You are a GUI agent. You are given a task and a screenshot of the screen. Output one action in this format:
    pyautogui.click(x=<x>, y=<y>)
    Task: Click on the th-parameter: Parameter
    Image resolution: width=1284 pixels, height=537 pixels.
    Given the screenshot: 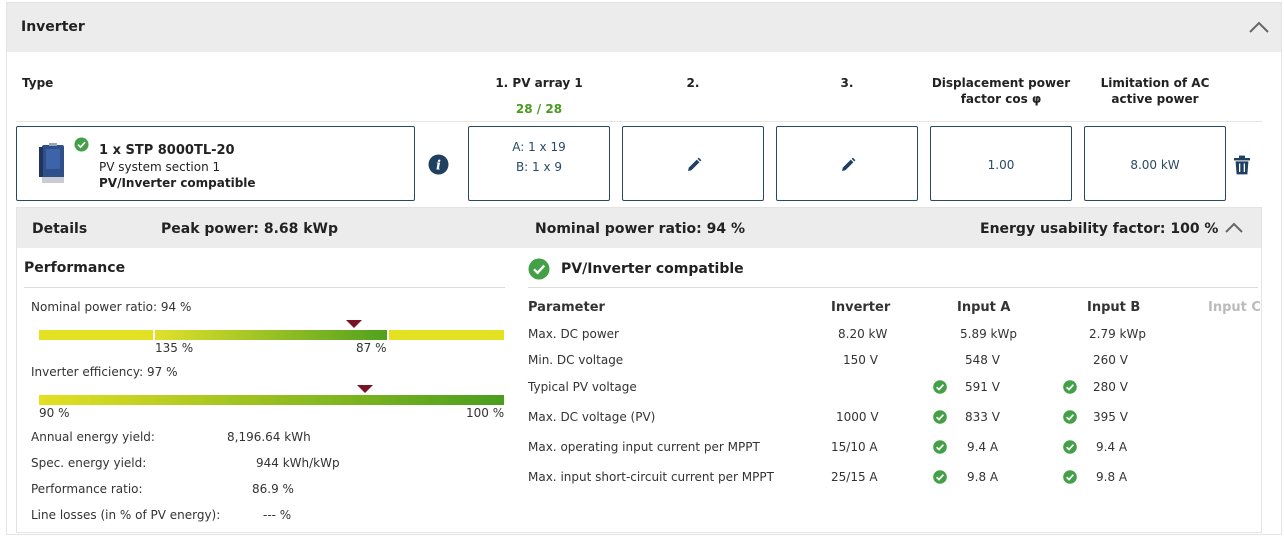 What is the action you would take?
    pyautogui.click(x=566, y=307)
    